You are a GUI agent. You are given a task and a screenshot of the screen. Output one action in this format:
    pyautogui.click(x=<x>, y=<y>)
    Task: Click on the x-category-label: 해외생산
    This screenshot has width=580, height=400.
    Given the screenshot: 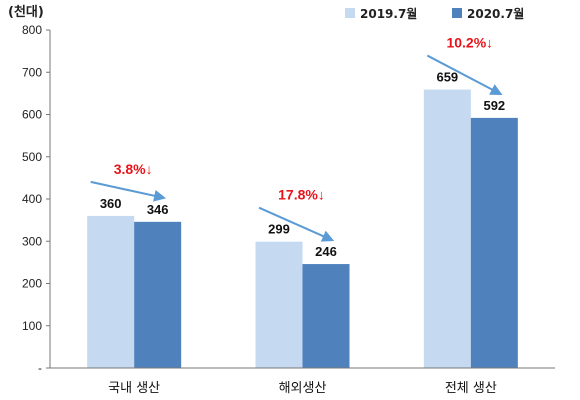 What is the action you would take?
    pyautogui.click(x=303, y=388)
    